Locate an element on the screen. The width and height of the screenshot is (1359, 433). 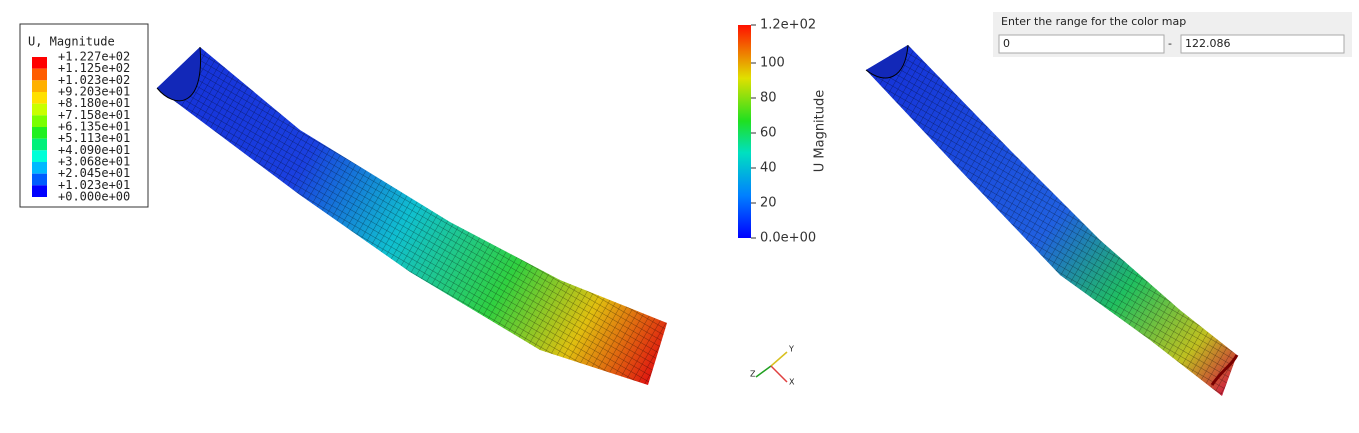
axes-triad: Y Z X is located at coordinates (772, 366).